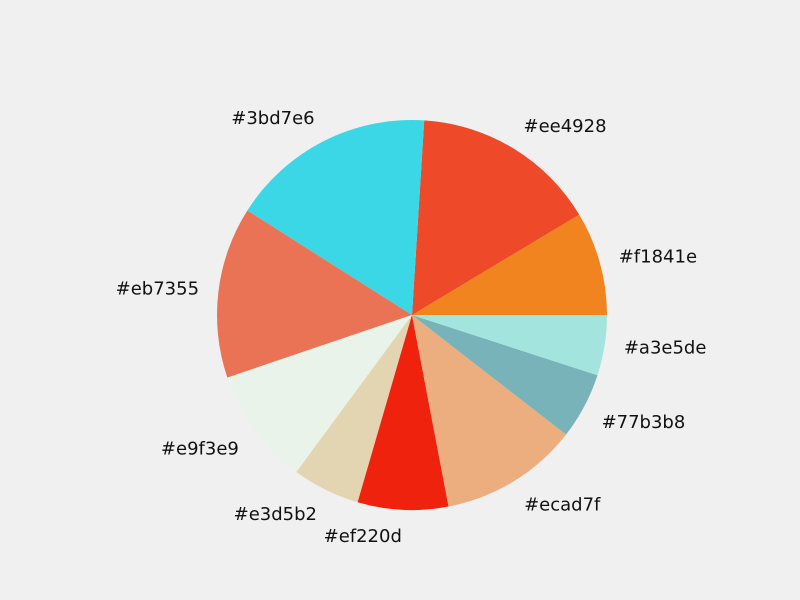  I want to click on pie-slice-label-3: #eb7355, so click(157, 288).